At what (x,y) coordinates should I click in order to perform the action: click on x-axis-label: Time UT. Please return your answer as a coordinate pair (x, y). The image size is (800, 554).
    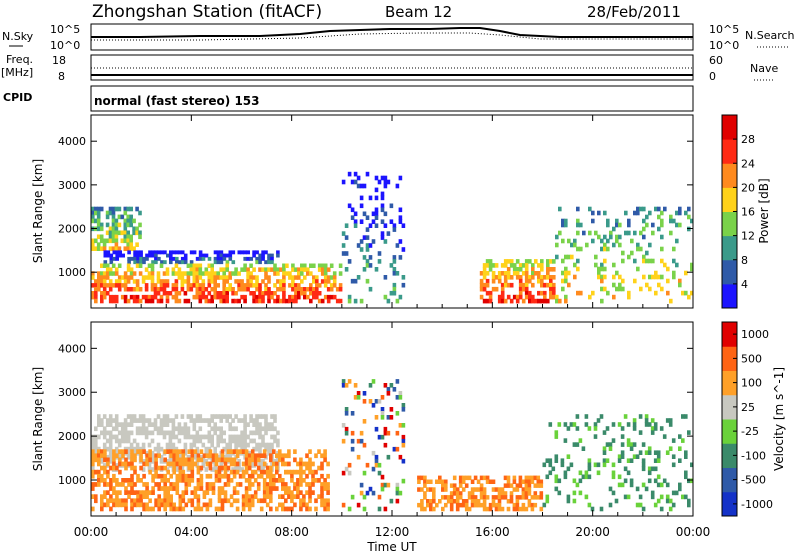
    Looking at the image, I should click on (391, 547).